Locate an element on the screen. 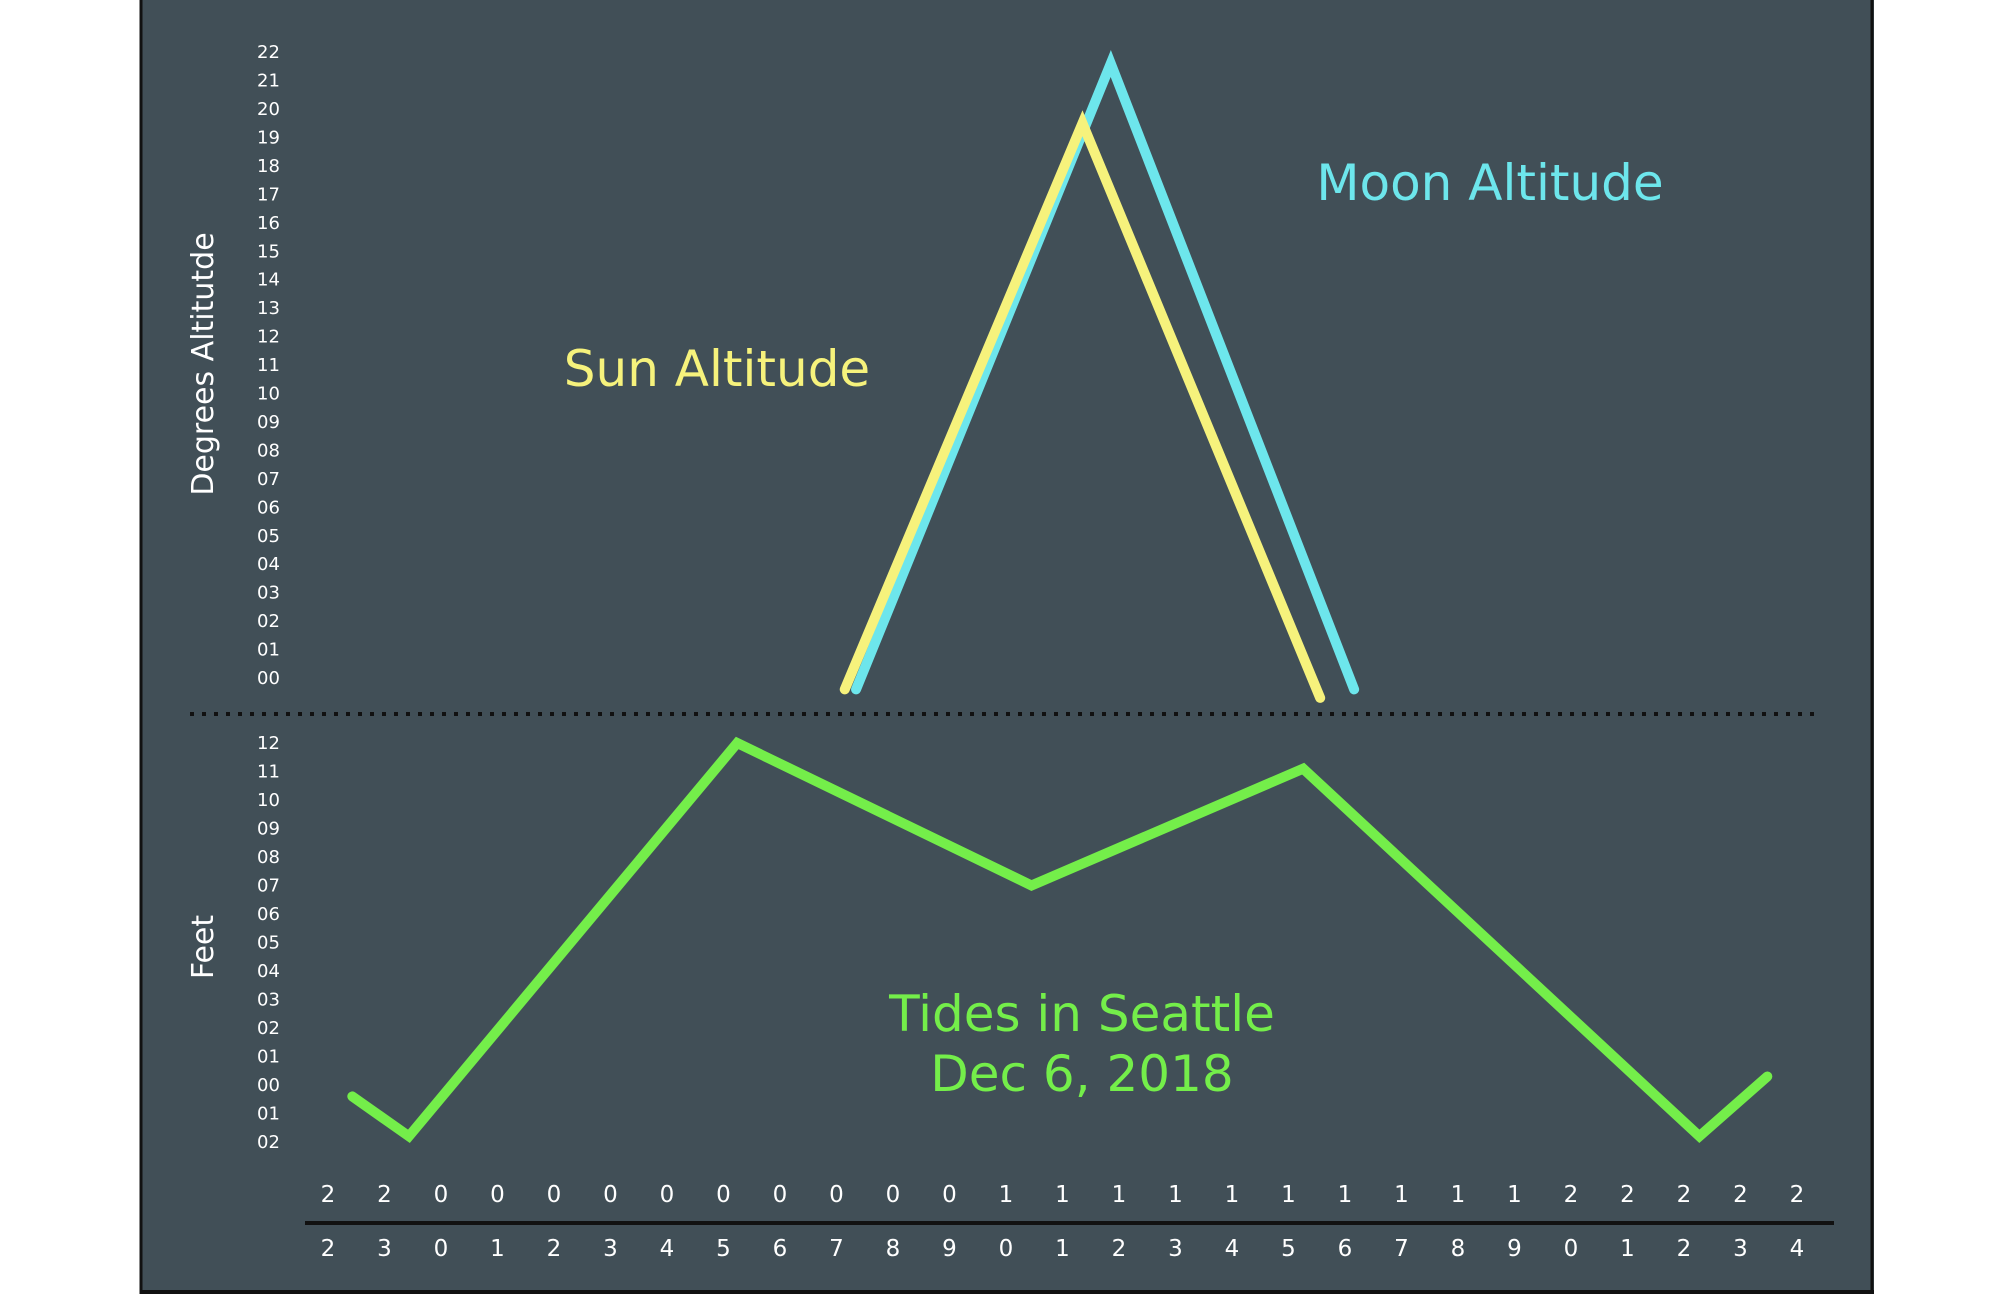 The image size is (2000, 1298). tide-chart-subtitle: Dec 6, 2018 is located at coordinates (1082, 1074).